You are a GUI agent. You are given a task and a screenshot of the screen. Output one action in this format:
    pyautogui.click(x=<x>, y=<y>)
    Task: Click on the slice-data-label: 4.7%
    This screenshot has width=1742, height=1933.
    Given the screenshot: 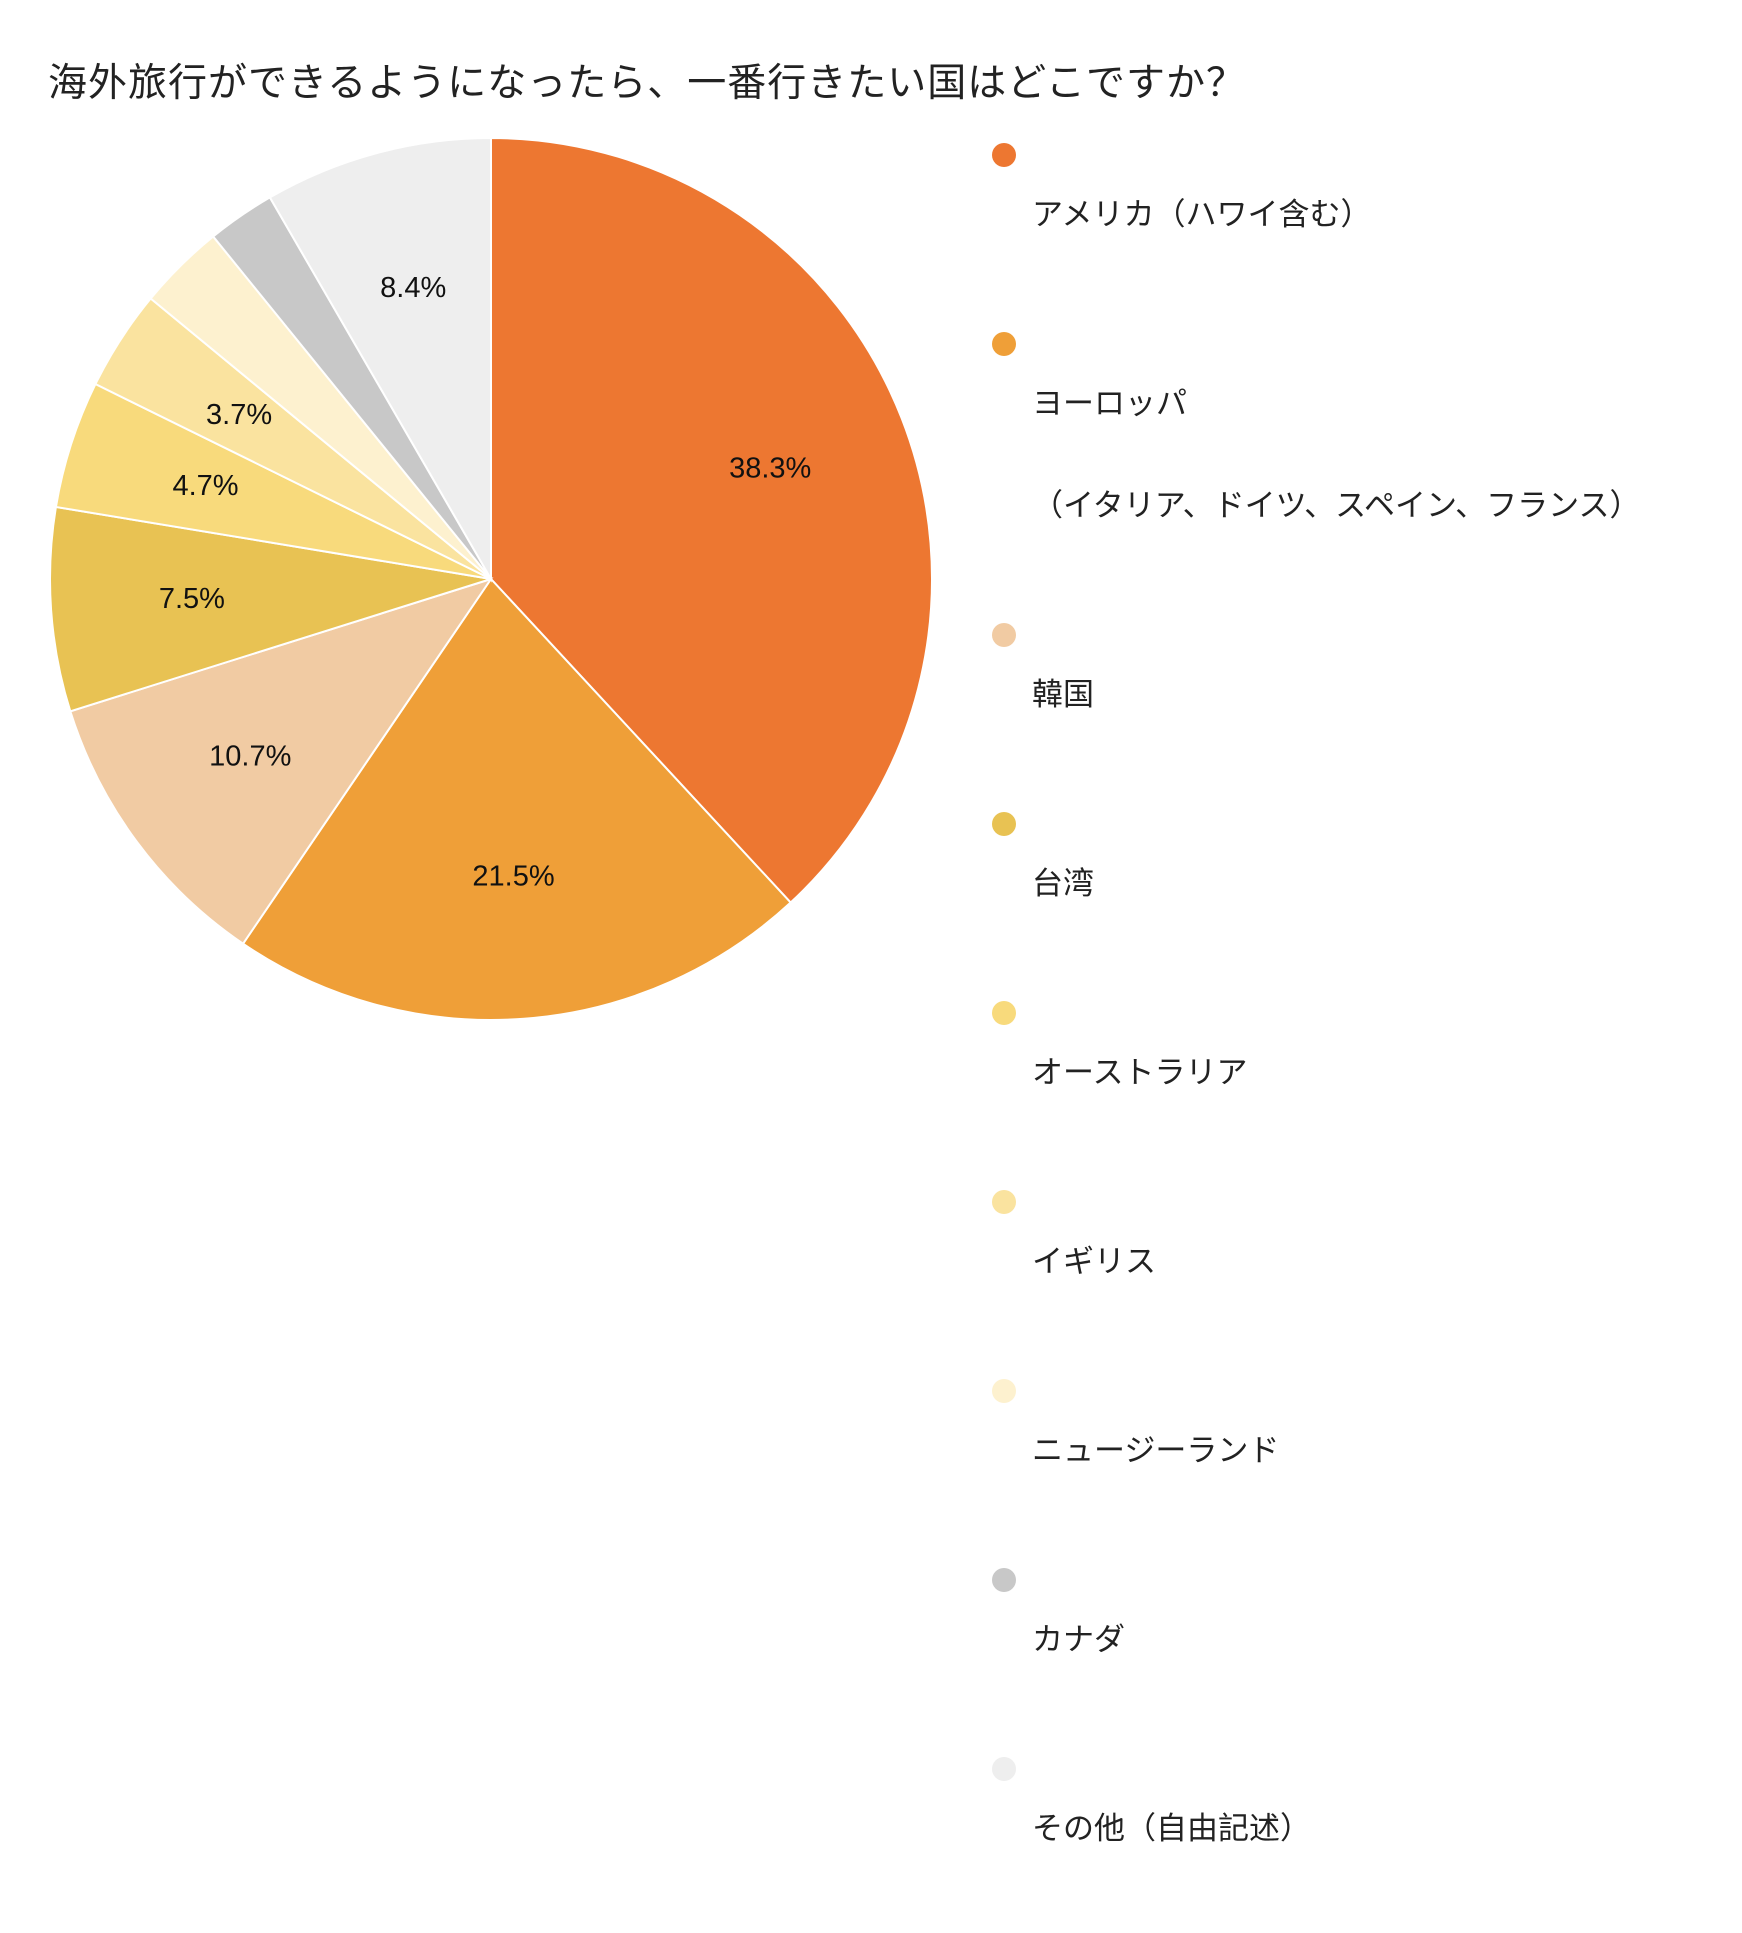 What is the action you would take?
    pyautogui.click(x=205, y=486)
    